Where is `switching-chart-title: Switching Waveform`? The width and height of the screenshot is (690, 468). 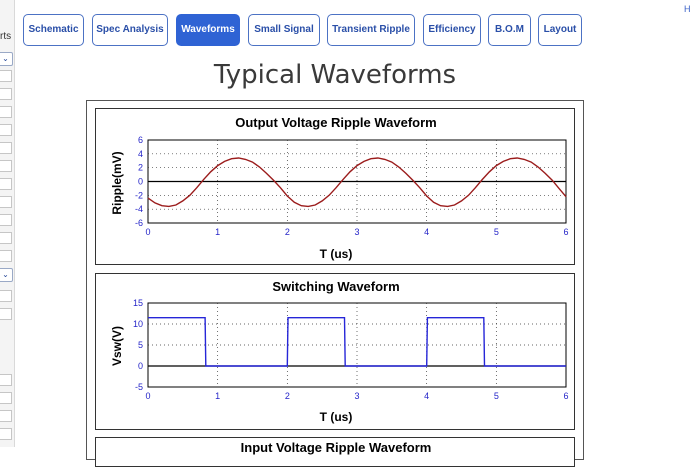
switching-chart-title: Switching Waveform is located at coordinates (335, 286).